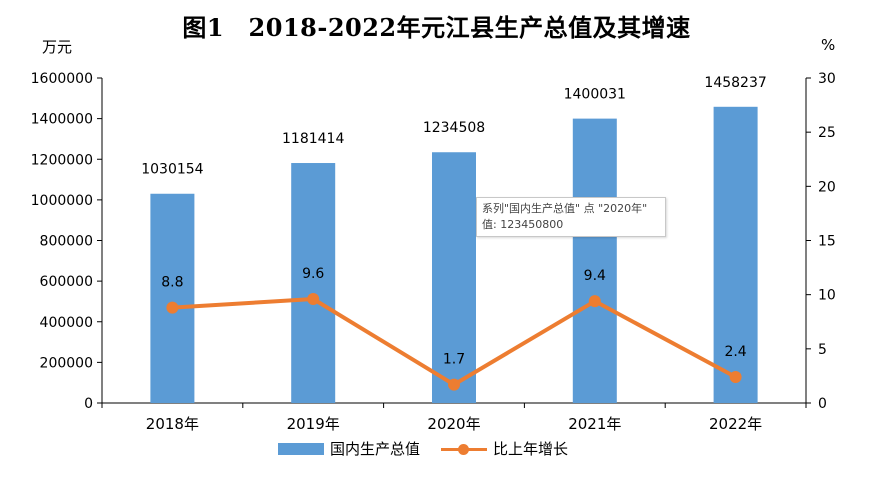 The height and width of the screenshot is (493, 873). I want to click on legend-label-growth: 比上年增长, so click(531, 449).